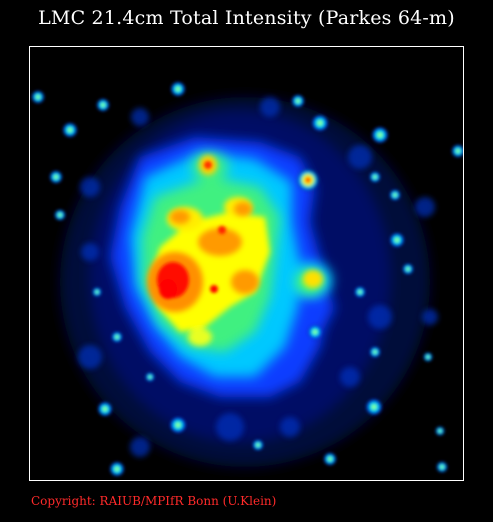 The width and height of the screenshot is (493, 522). What do you see at coordinates (246, 18) in the screenshot?
I see `image-title: LMC 21.4cm Total Intensity (Parkes 64-m)` at bounding box center [246, 18].